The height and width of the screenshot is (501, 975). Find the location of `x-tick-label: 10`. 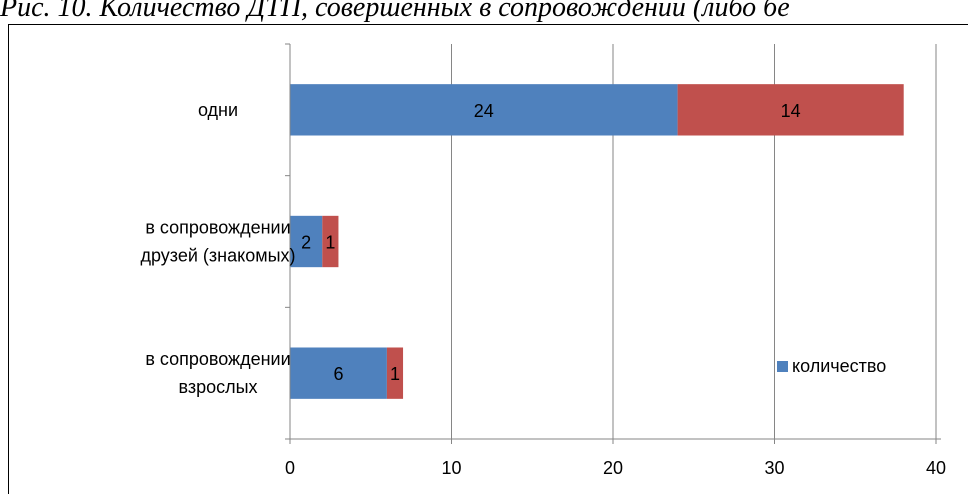

x-tick-label: 10 is located at coordinates (451, 468).